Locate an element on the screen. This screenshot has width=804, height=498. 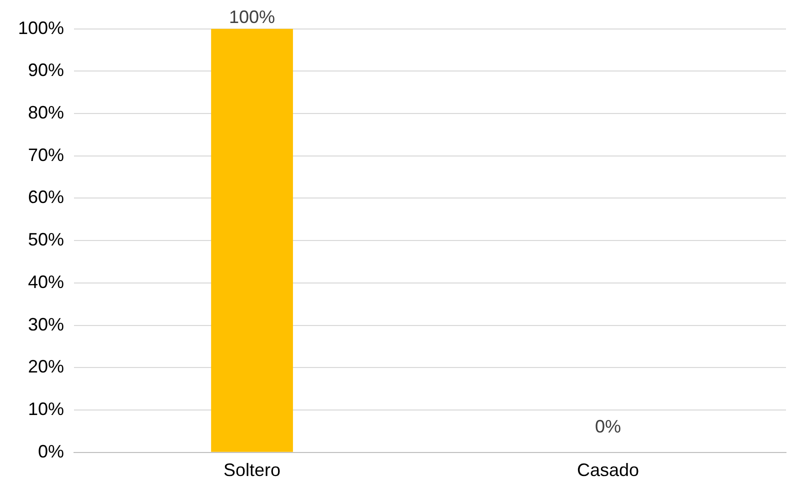
y-tick-label: 100% is located at coordinates (41, 28).